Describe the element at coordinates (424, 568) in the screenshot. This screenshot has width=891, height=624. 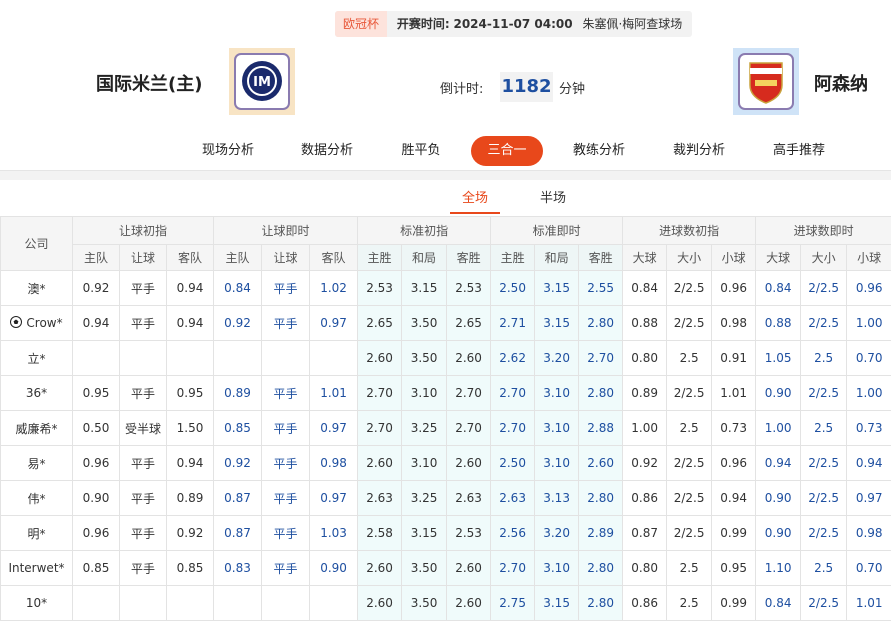
I see `odds-cell: 3.50` at that location.